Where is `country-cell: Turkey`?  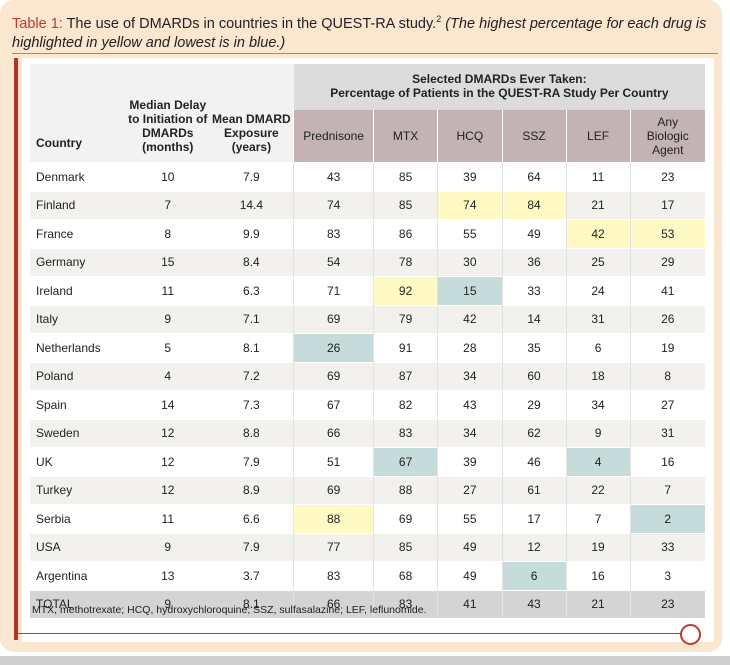
country-cell: Turkey is located at coordinates (78, 490).